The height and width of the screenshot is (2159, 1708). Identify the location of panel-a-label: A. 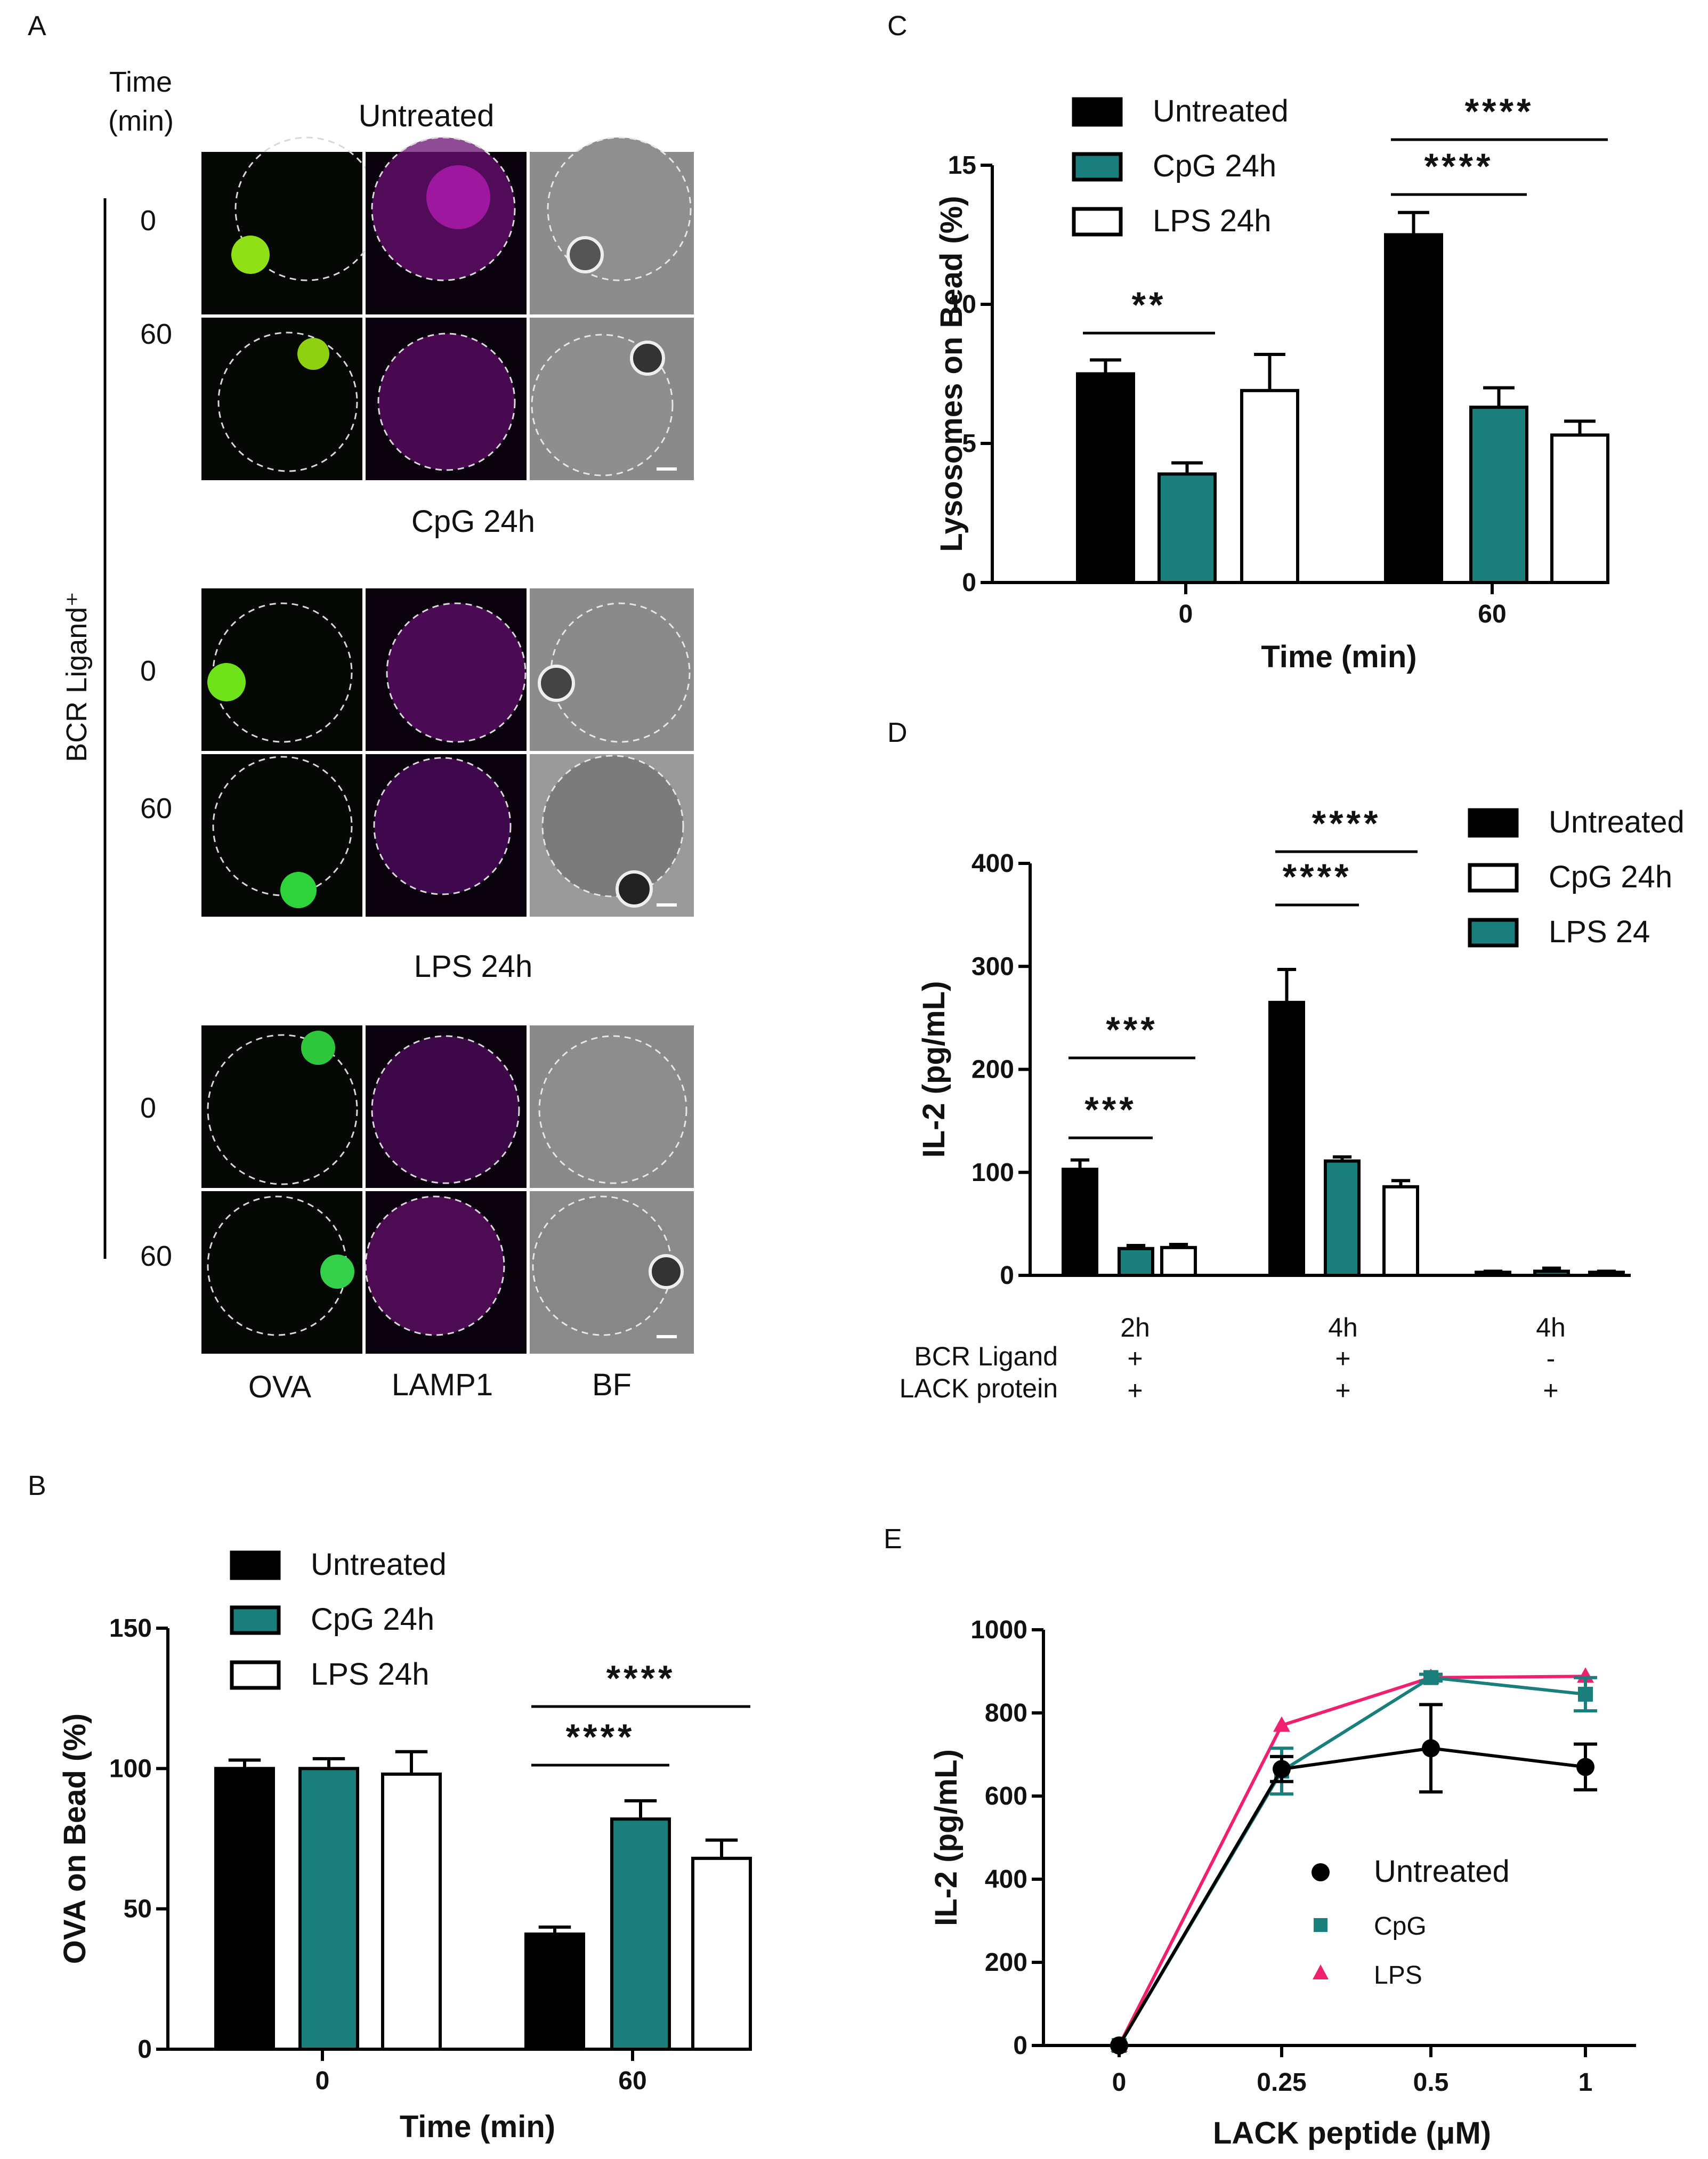
(37, 26).